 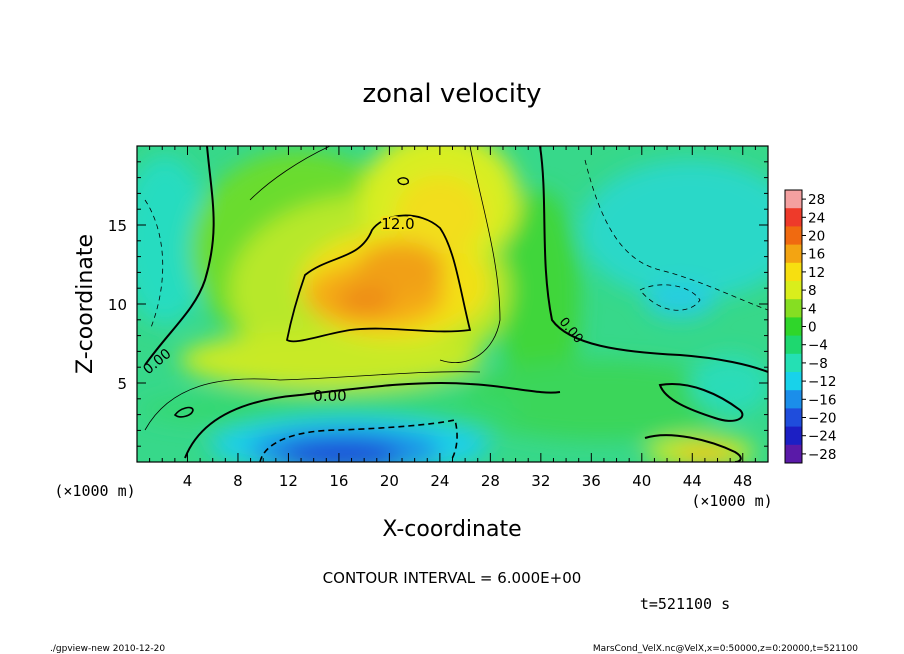 What do you see at coordinates (816, 255) in the screenshot?
I see `colorbar-label: 16` at bounding box center [816, 255].